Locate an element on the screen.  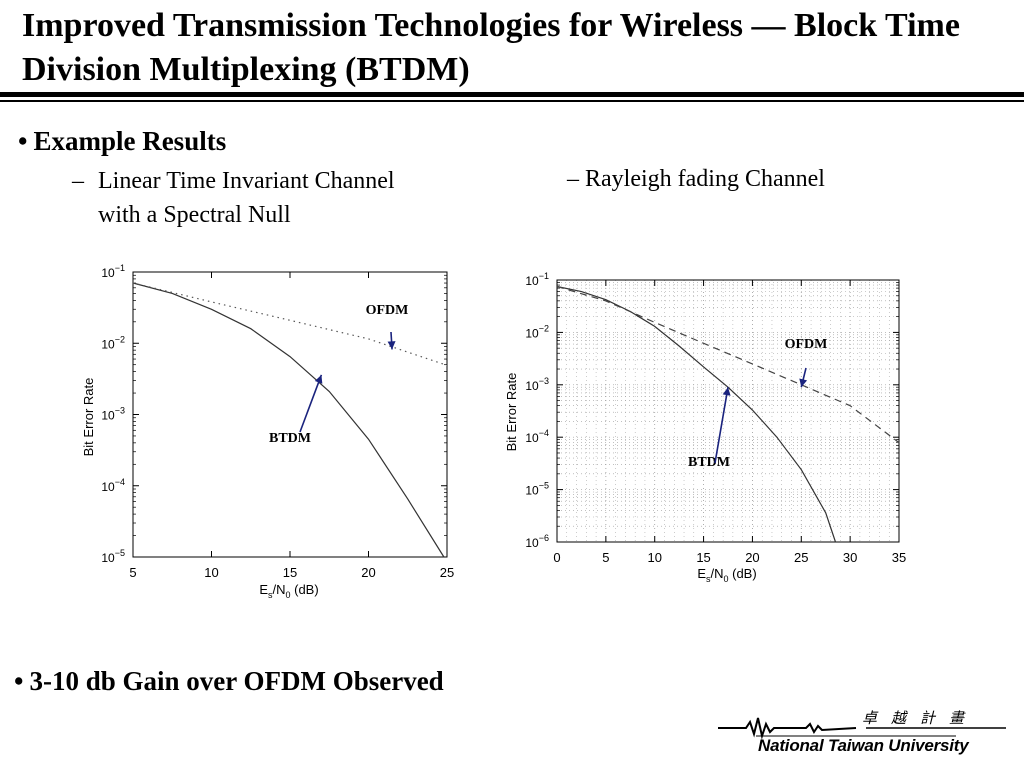
ntu-logo-waveform-icon is located at coordinates (862, 728).